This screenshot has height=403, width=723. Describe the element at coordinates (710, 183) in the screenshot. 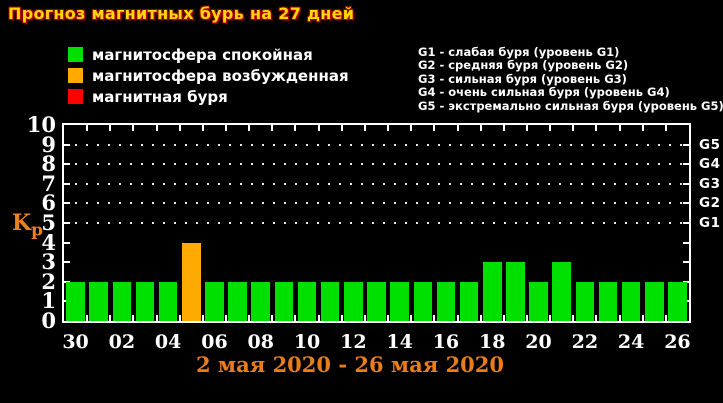

I see `g-scale-label-g3: G3` at that location.